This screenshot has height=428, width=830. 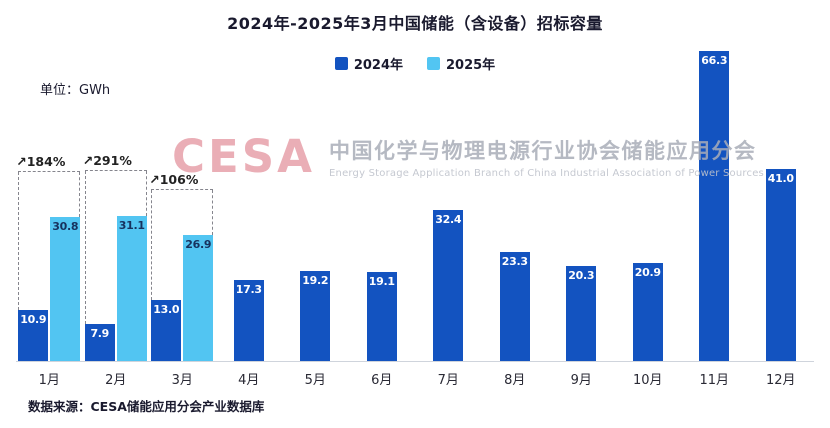 I want to click on legend-item-2025: 2025年, so click(x=461, y=63).